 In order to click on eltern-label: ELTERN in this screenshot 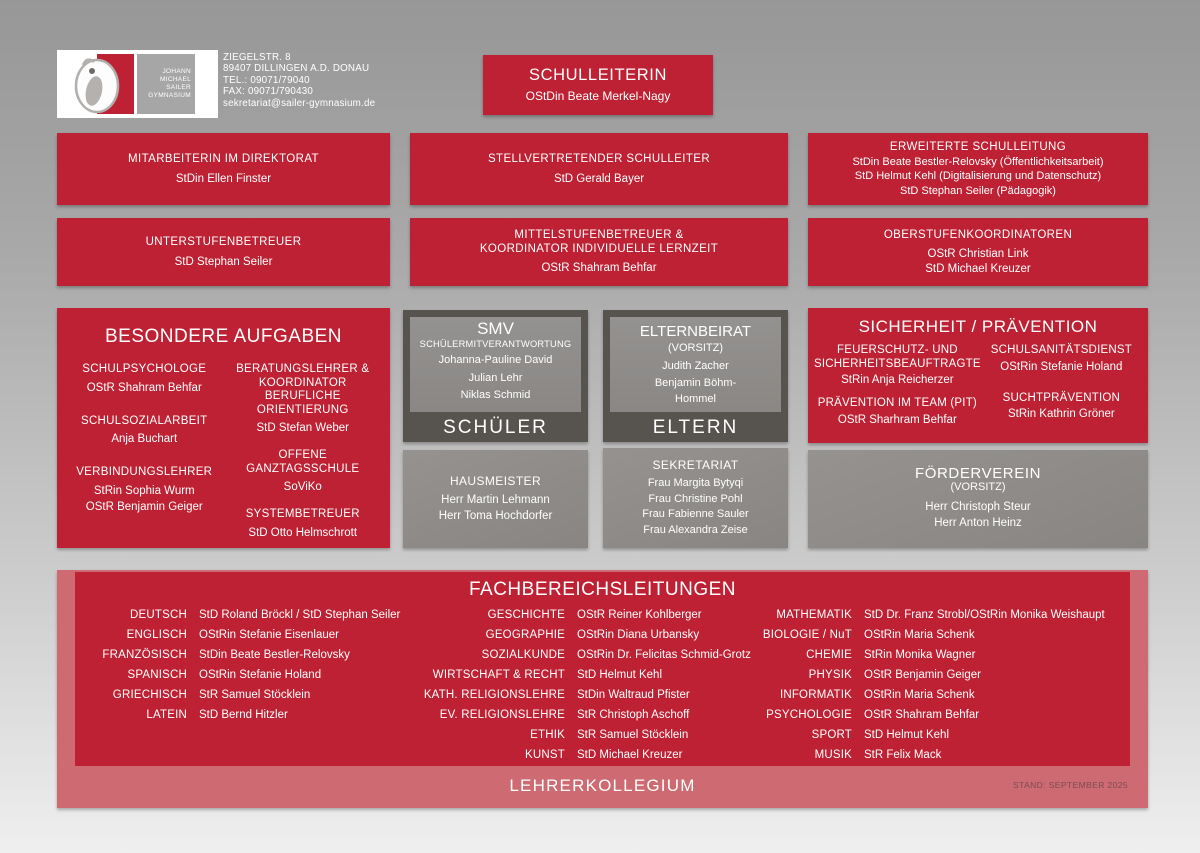, I will do `click(695, 427)`.